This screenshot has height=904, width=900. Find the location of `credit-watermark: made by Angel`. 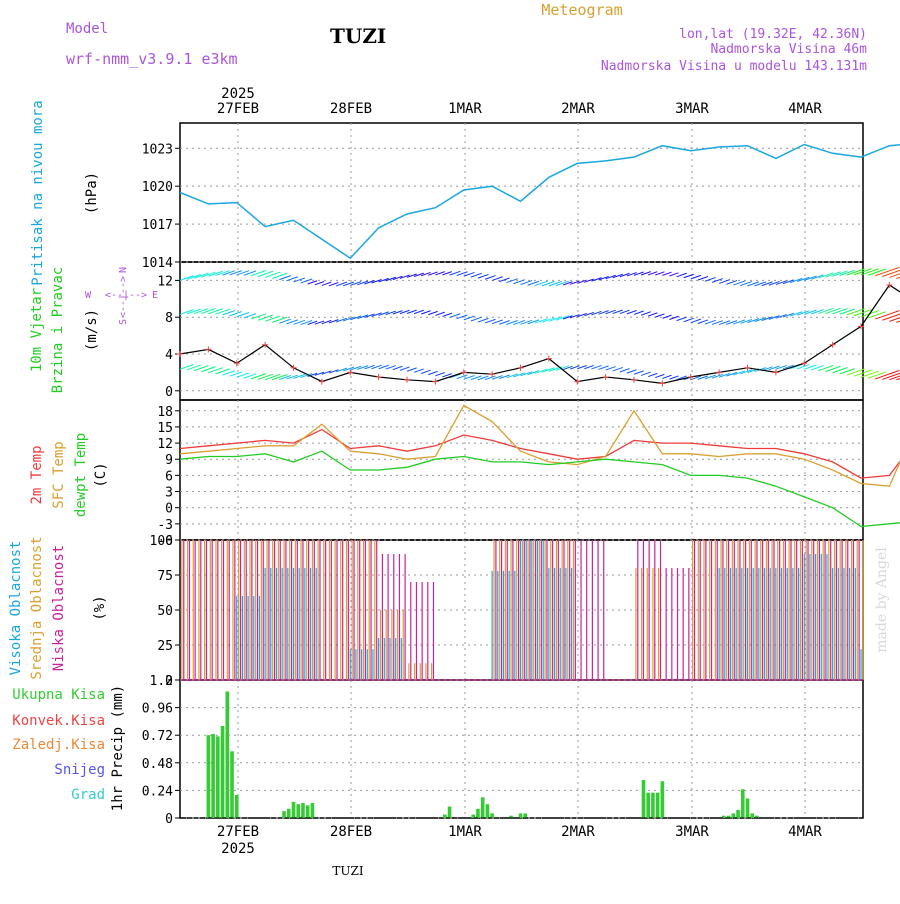

credit-watermark: made by Angel is located at coordinates (882, 600).